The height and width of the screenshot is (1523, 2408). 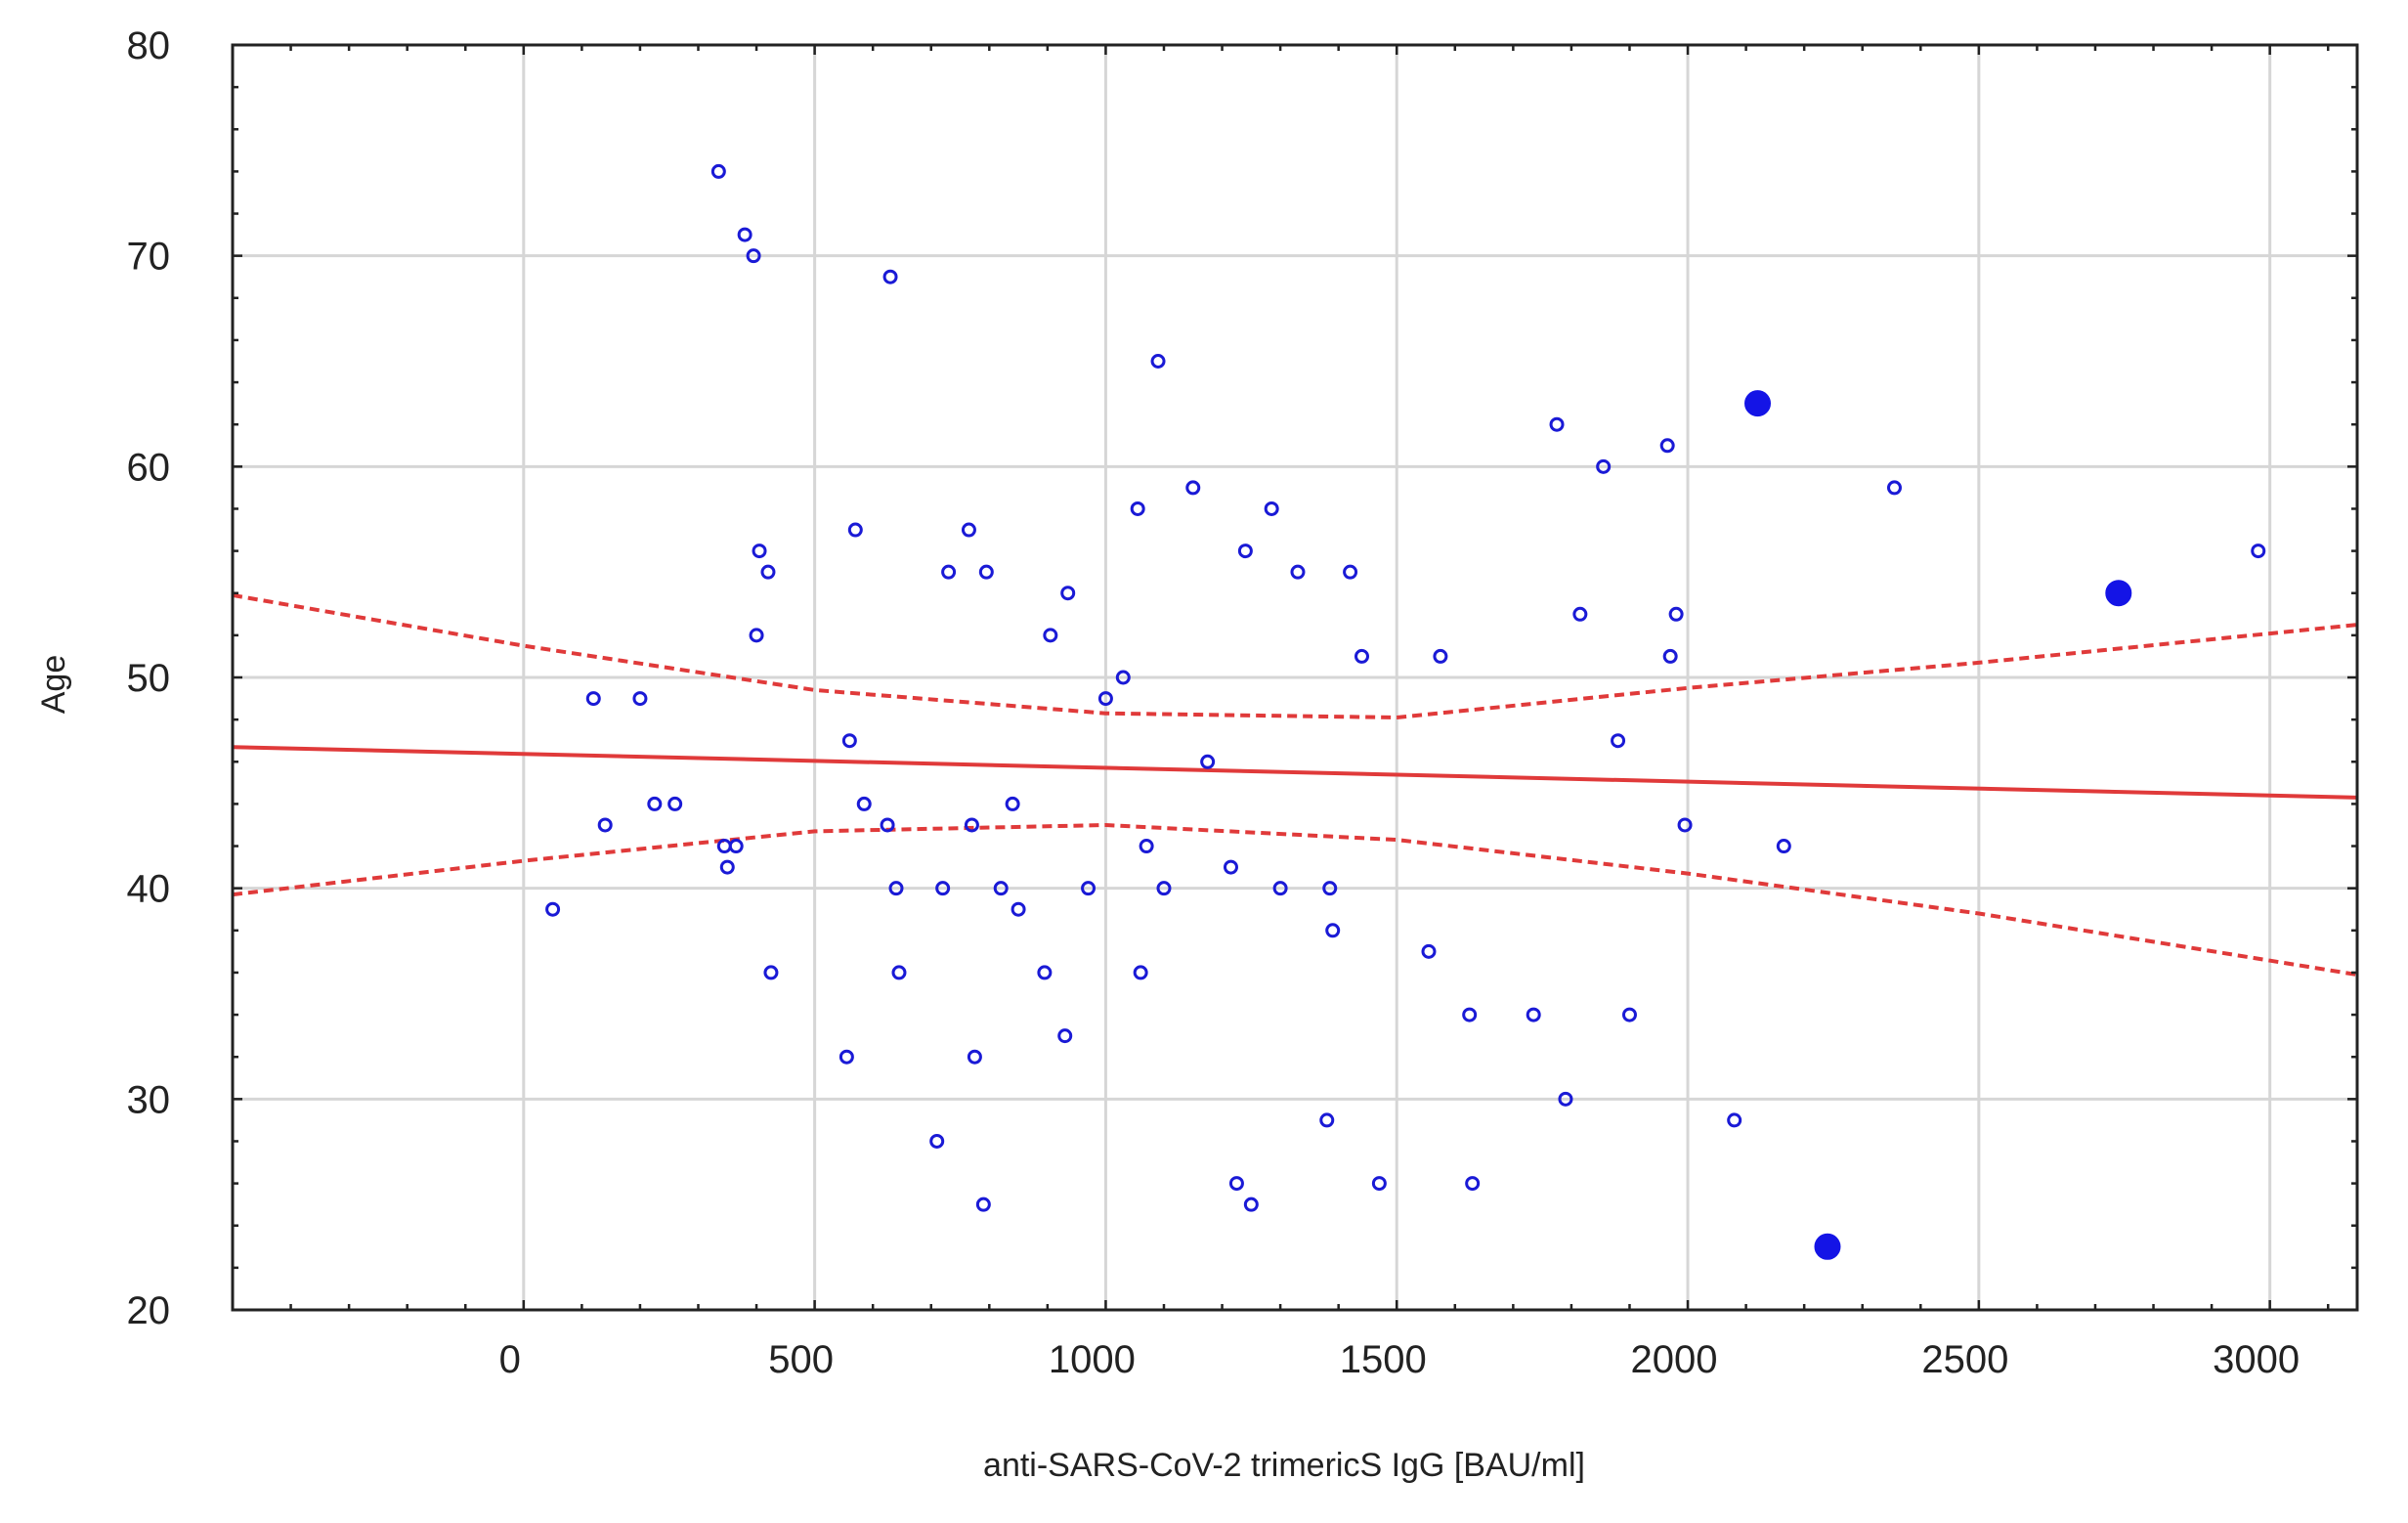 I want to click on y-tick-label: 60, so click(x=149, y=467).